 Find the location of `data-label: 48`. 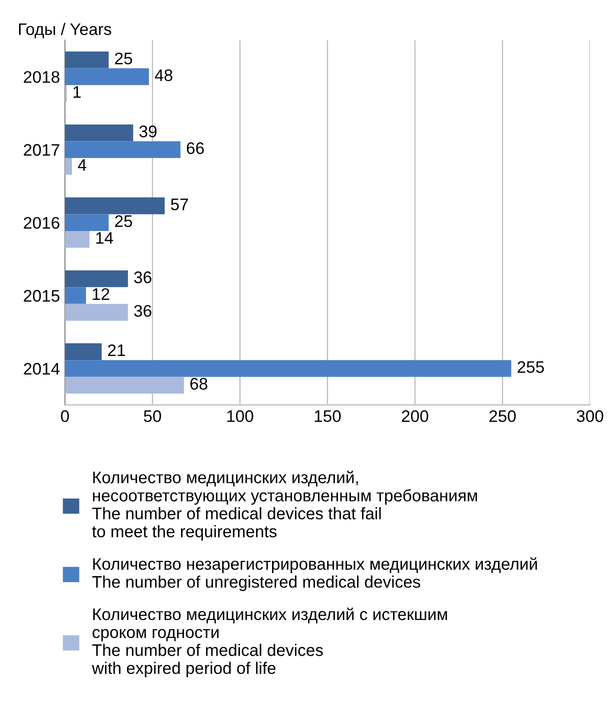

data-label: 48 is located at coordinates (163, 75).